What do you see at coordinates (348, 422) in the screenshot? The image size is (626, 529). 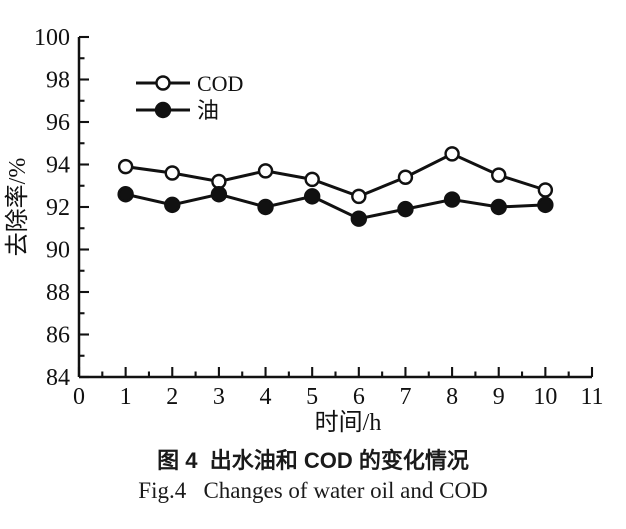 I see `x-axis-title: 时间/h` at bounding box center [348, 422].